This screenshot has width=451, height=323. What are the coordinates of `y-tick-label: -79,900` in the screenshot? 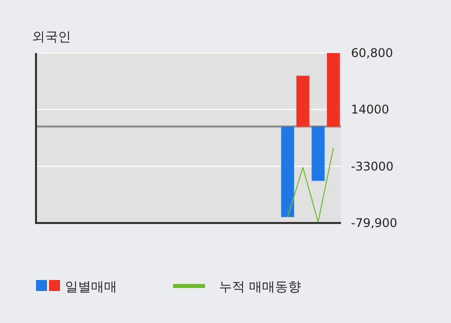 It's located at (374, 223).